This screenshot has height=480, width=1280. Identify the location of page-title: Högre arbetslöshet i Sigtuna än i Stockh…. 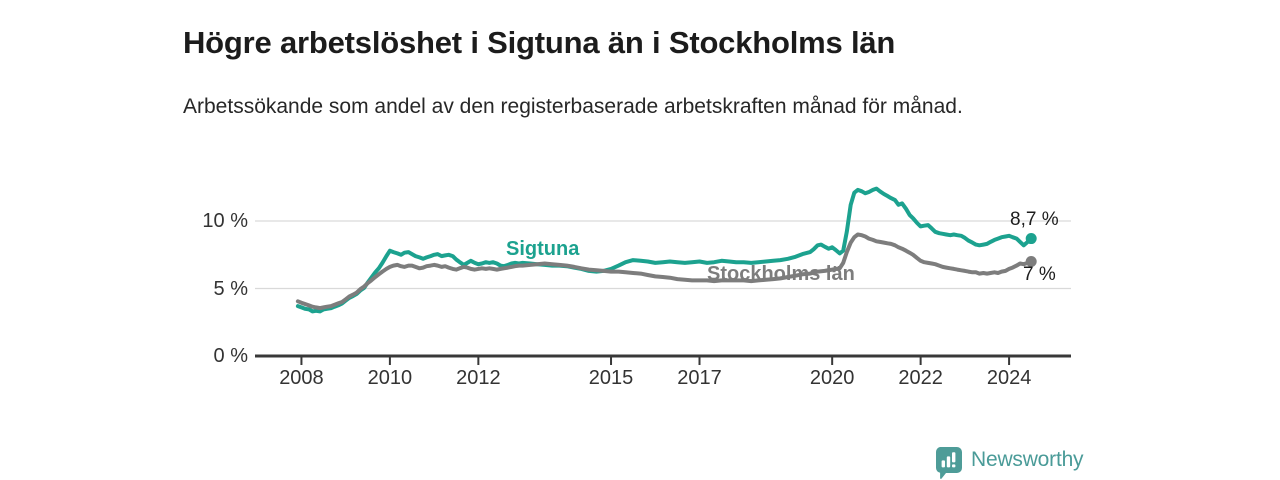
(539, 42).